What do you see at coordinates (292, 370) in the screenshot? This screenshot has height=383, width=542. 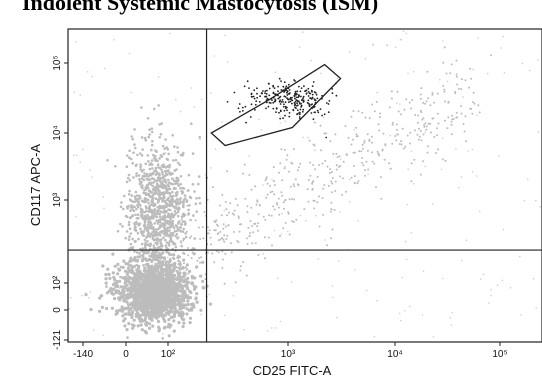 I see `x-axis-label: CD25 FITC-A` at bounding box center [292, 370].